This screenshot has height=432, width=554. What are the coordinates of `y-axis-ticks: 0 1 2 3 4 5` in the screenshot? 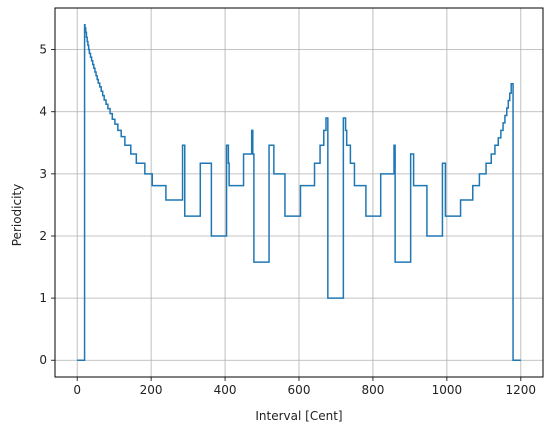 It's located at (47, 205).